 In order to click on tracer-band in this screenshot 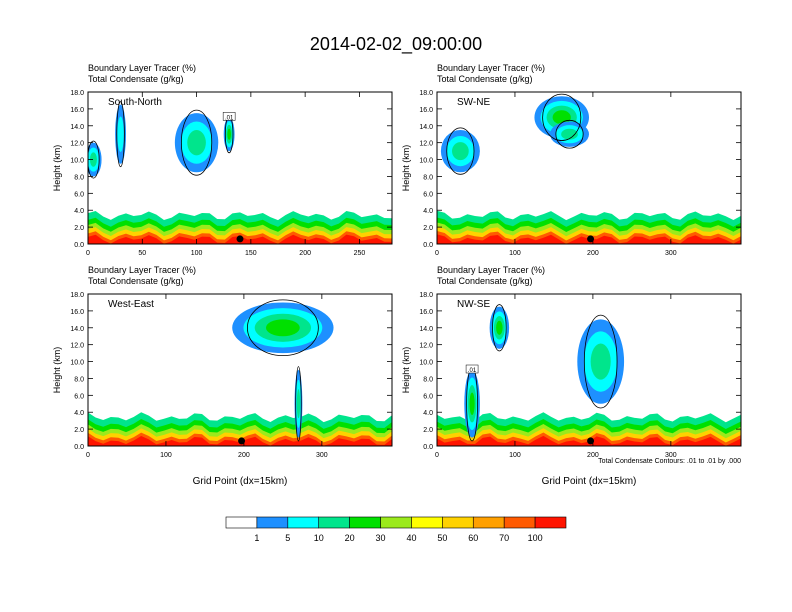, I will do `click(240, 440)`.